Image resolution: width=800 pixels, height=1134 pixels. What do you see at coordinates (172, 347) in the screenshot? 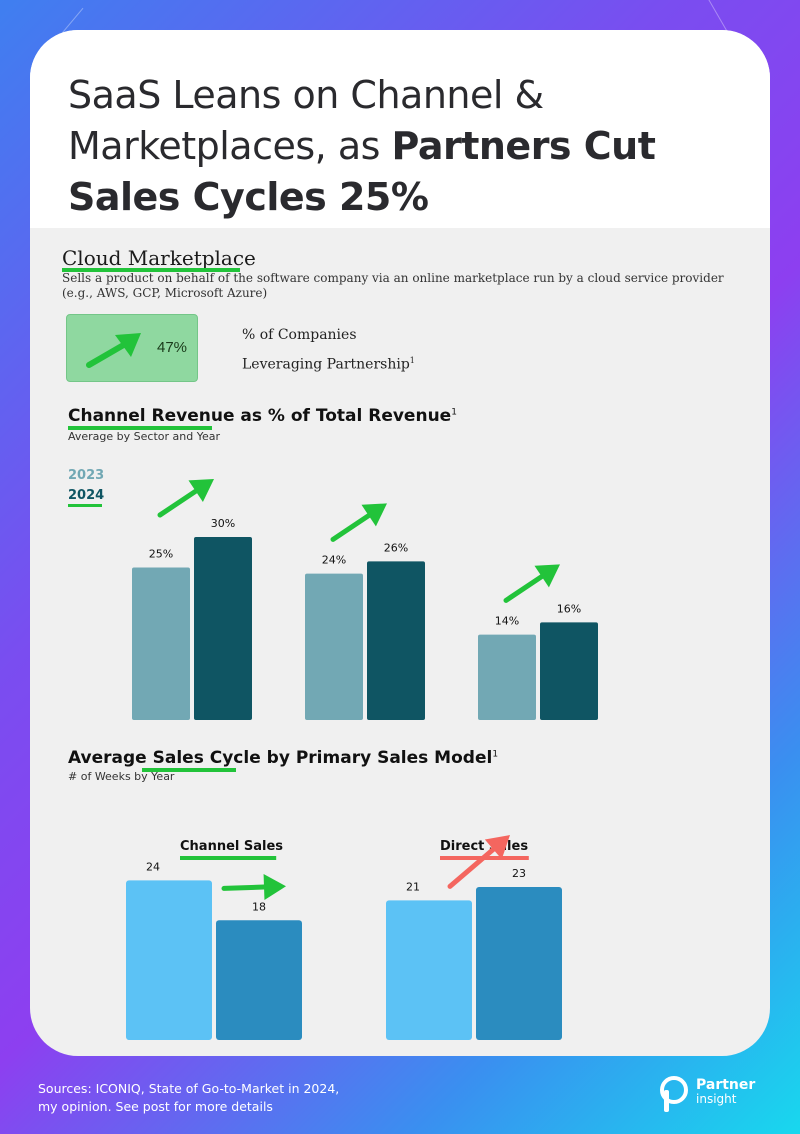
I see `marketplace-stat-value: 47%` at bounding box center [172, 347].